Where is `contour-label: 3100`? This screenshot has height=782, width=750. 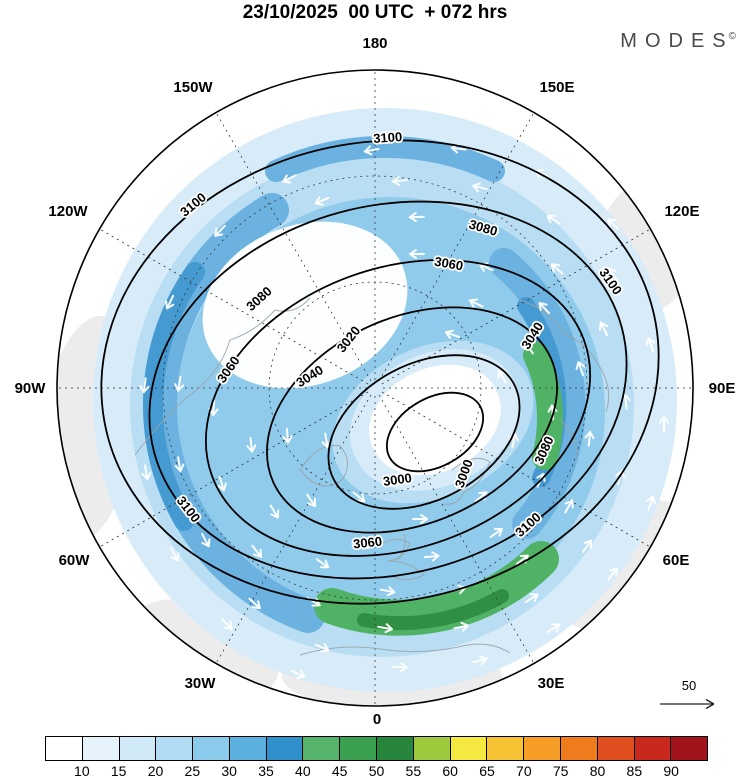
contour-label: 3100 is located at coordinates (388, 137).